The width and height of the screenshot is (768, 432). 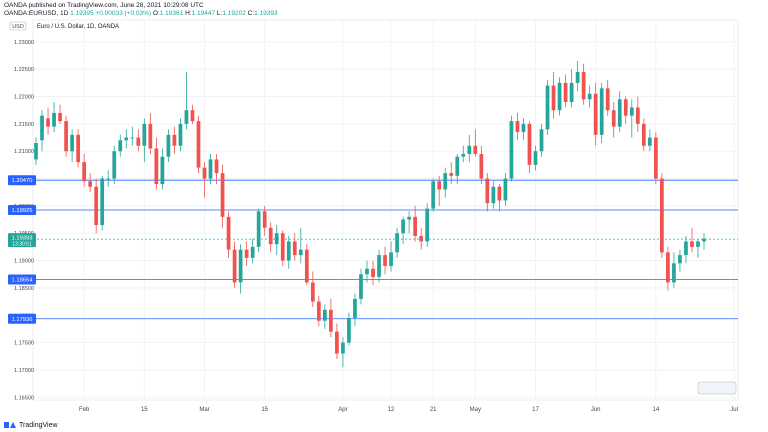 What do you see at coordinates (84, 410) in the screenshot?
I see `x-tick-label: Feb` at bounding box center [84, 410].